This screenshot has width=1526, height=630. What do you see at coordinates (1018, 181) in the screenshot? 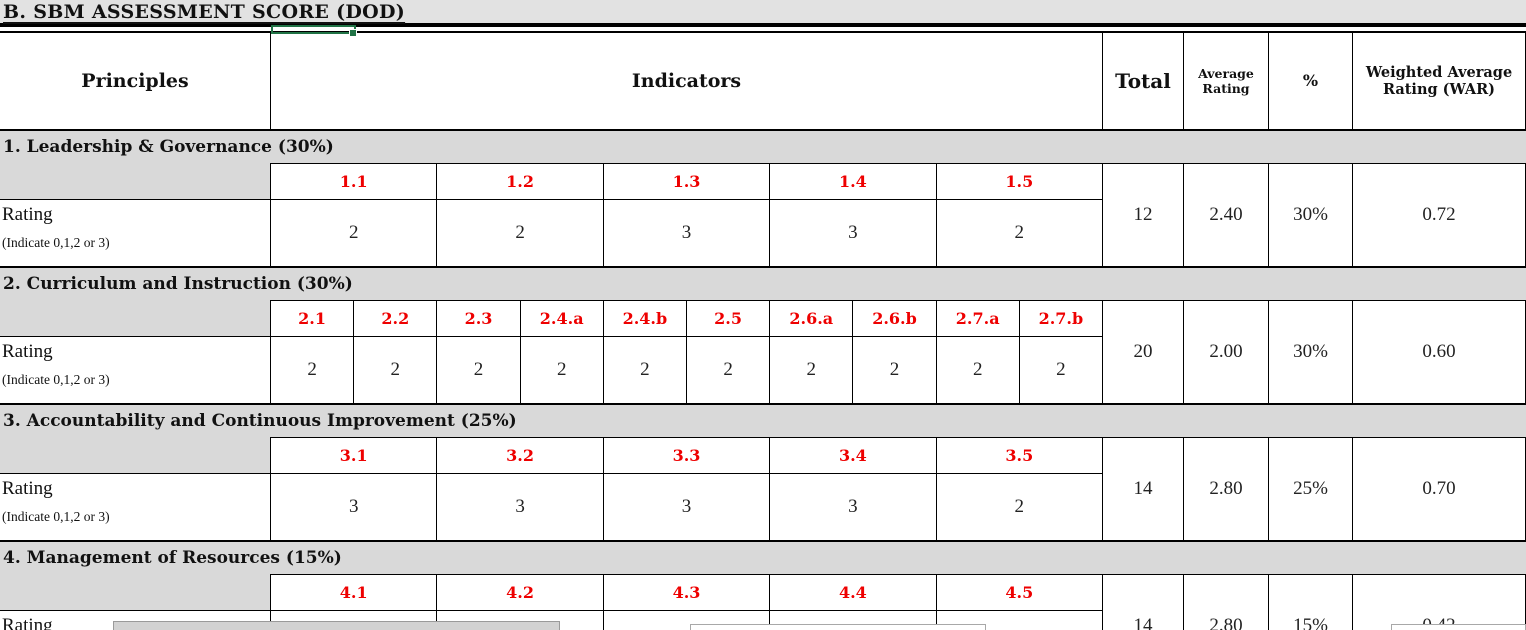
I see `indicator-code-cell: 1.5` at bounding box center [1018, 181].